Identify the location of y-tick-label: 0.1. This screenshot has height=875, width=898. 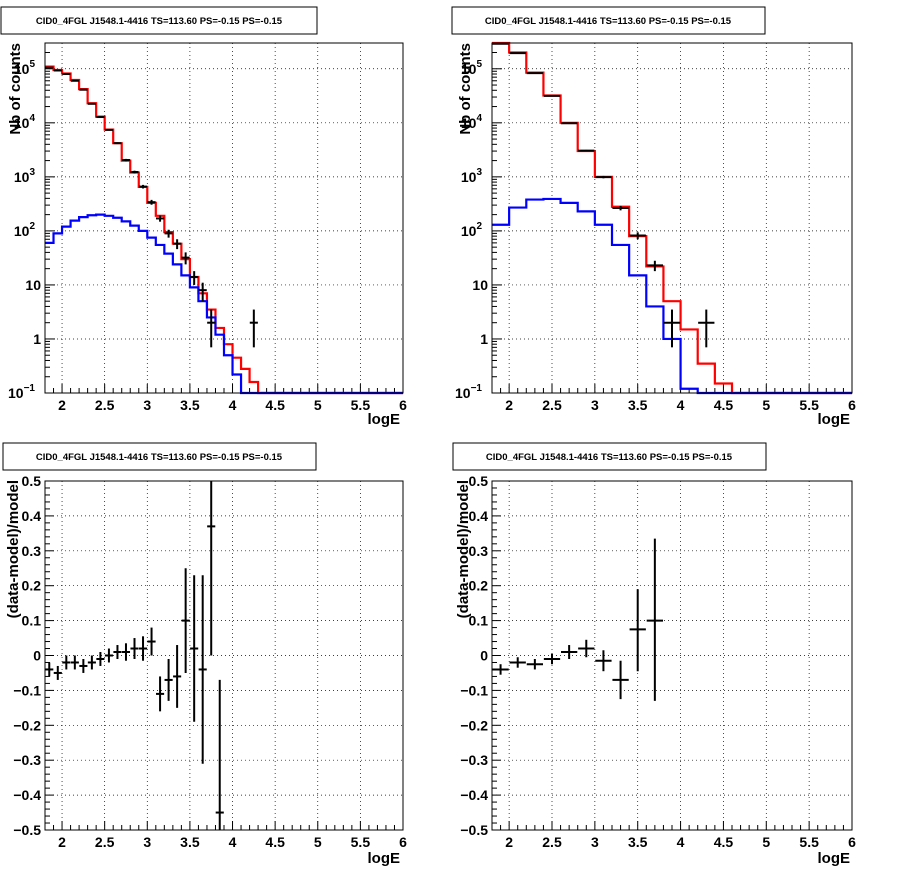
(479, 621).